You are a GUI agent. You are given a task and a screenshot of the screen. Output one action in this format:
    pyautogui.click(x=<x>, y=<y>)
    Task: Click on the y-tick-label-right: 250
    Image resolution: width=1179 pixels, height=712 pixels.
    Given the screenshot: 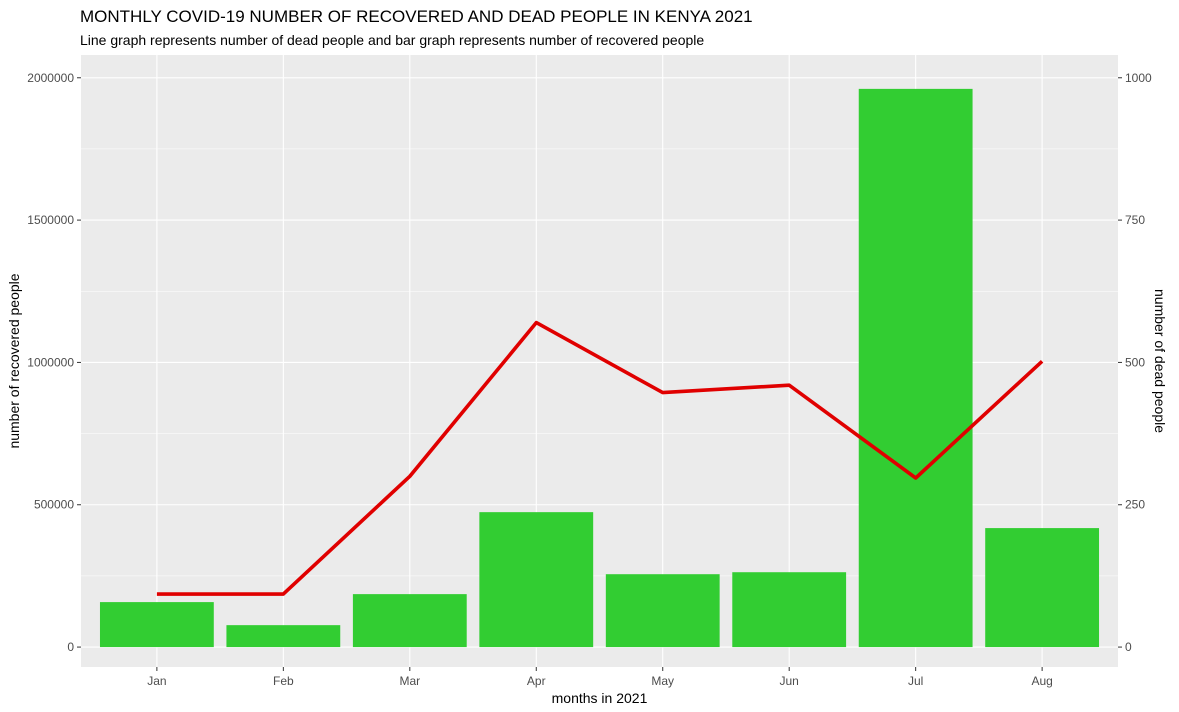 What is the action you would take?
    pyautogui.click(x=1135, y=505)
    